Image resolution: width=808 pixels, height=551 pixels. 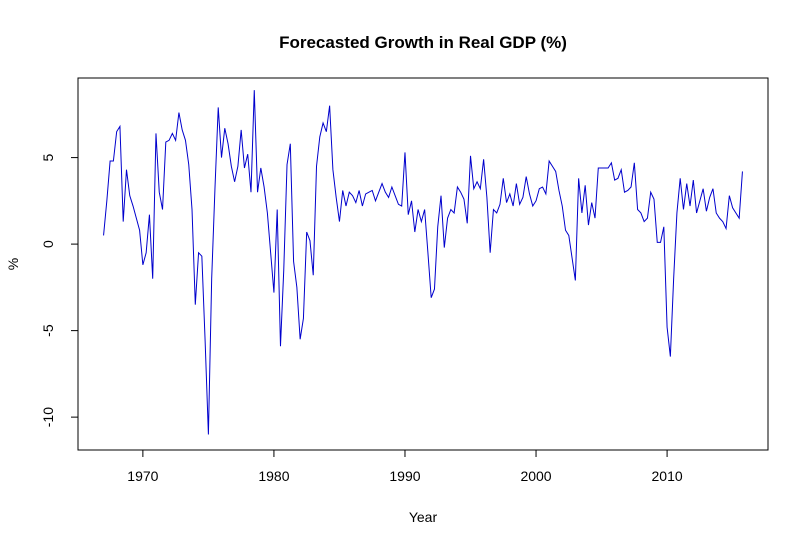 I want to click on y-tick-label: 0, so click(x=48, y=244).